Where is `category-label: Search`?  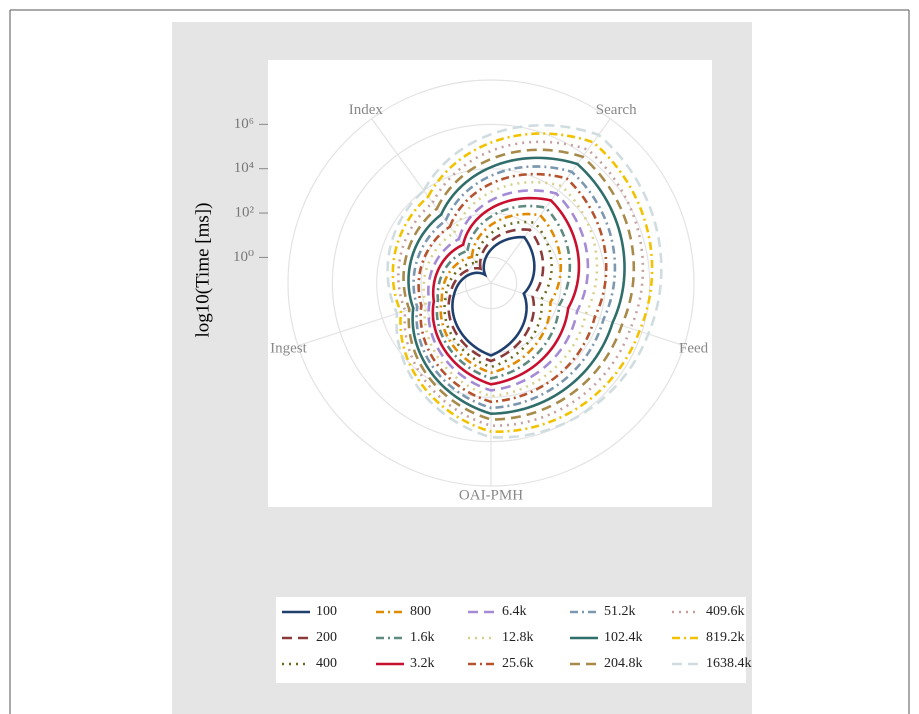
category-label: Search is located at coordinates (616, 110).